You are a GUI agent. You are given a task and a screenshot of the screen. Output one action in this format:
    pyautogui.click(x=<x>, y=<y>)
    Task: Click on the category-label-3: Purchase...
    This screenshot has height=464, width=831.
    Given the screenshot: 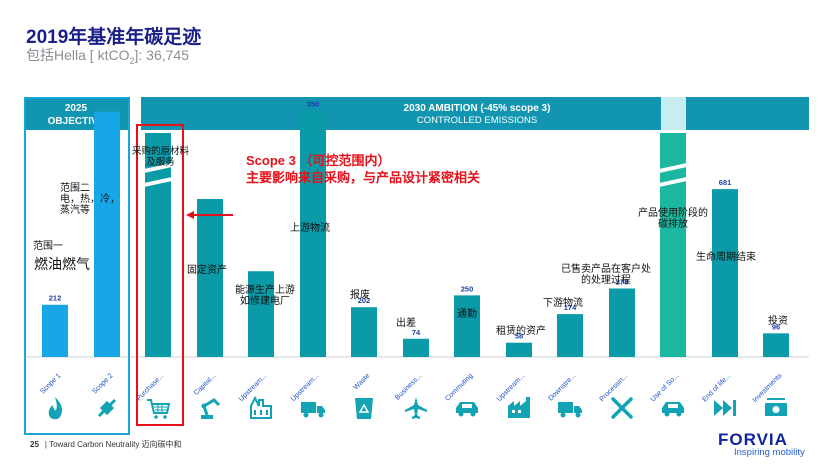 What is the action you would take?
    pyautogui.click(x=150, y=387)
    